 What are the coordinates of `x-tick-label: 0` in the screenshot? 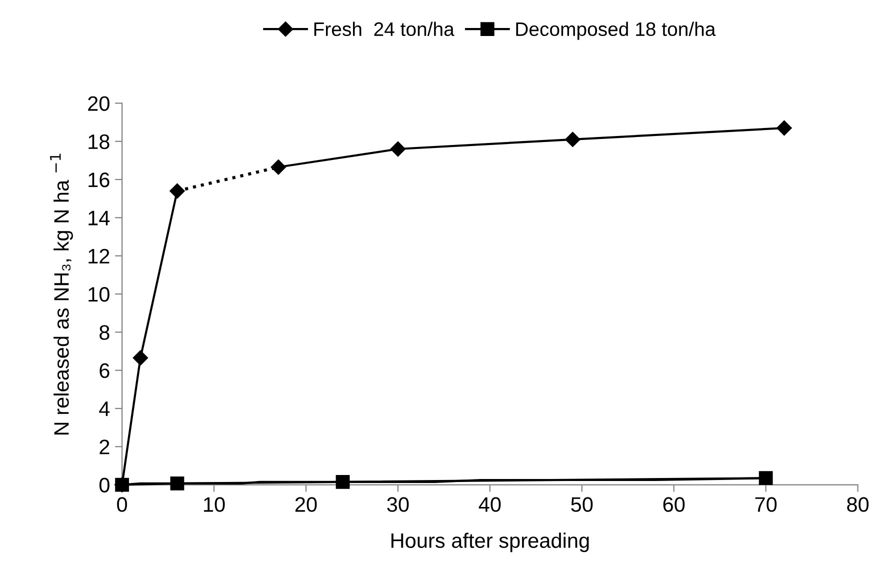 It's located at (122, 504).